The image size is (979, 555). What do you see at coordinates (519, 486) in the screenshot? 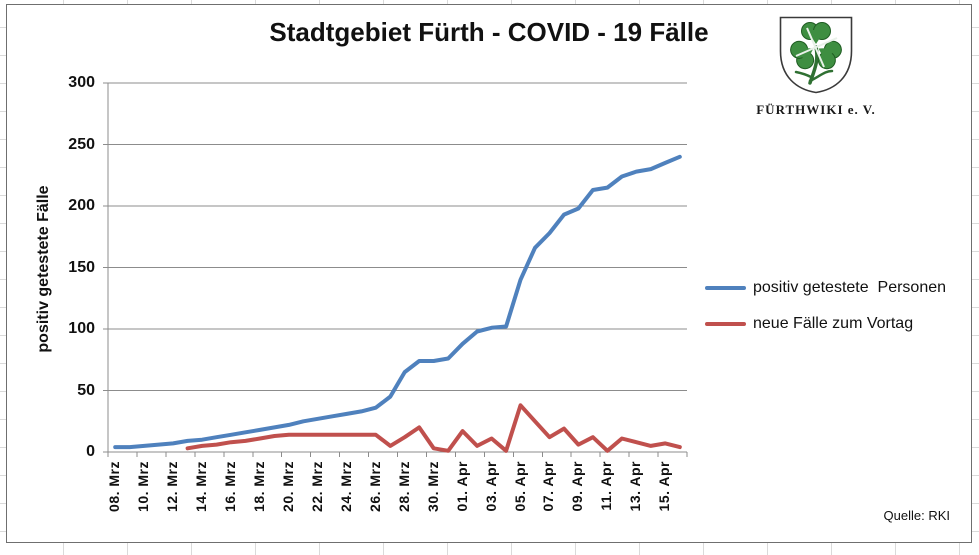
I see `x-tick-label: 05. Apr` at bounding box center [519, 486].